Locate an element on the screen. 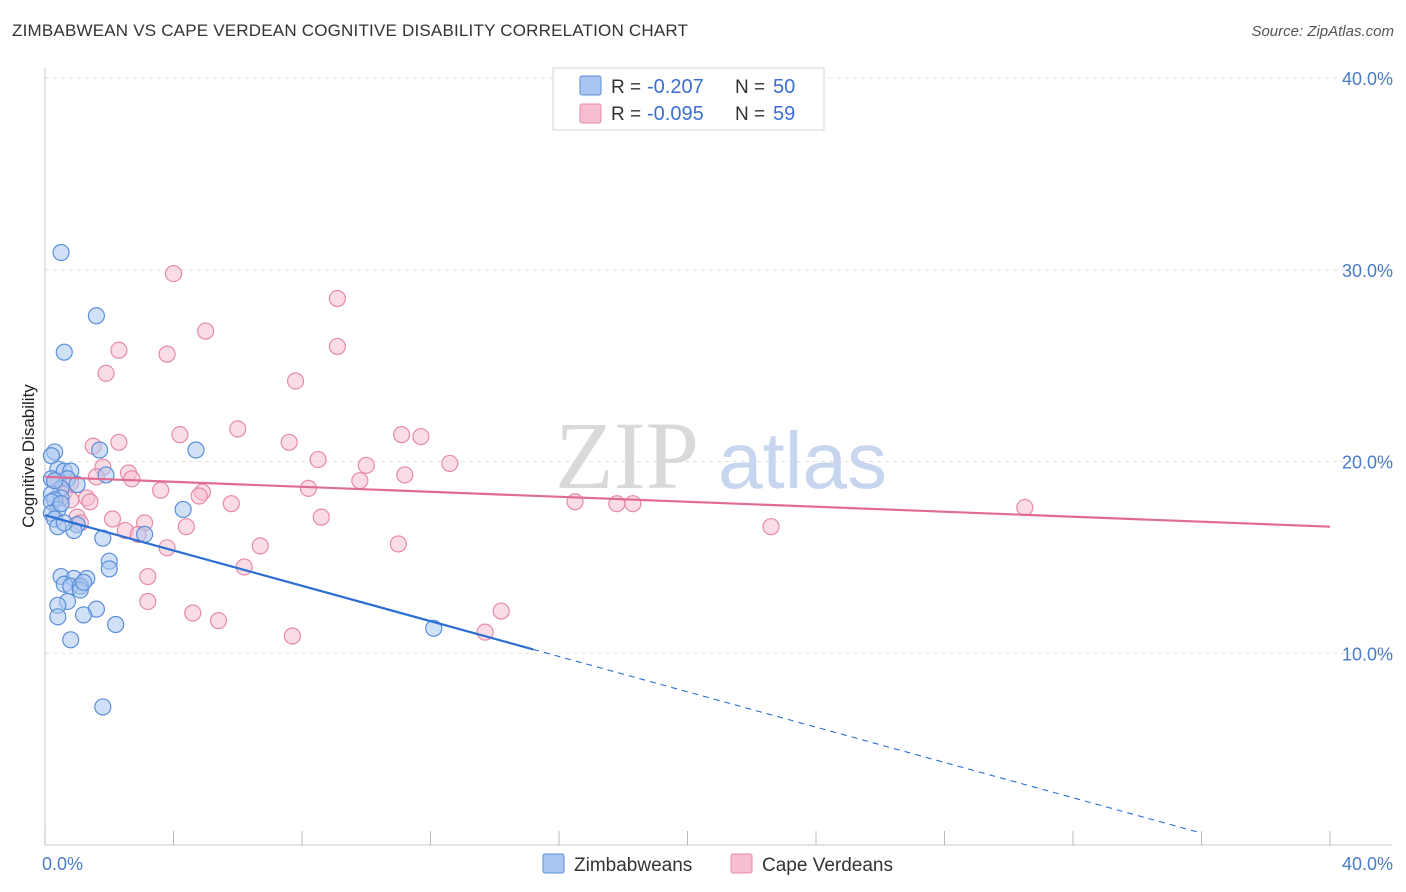 The image size is (1406, 892). x-tick-labels: 0.0% 40.0% is located at coordinates (717, 864).